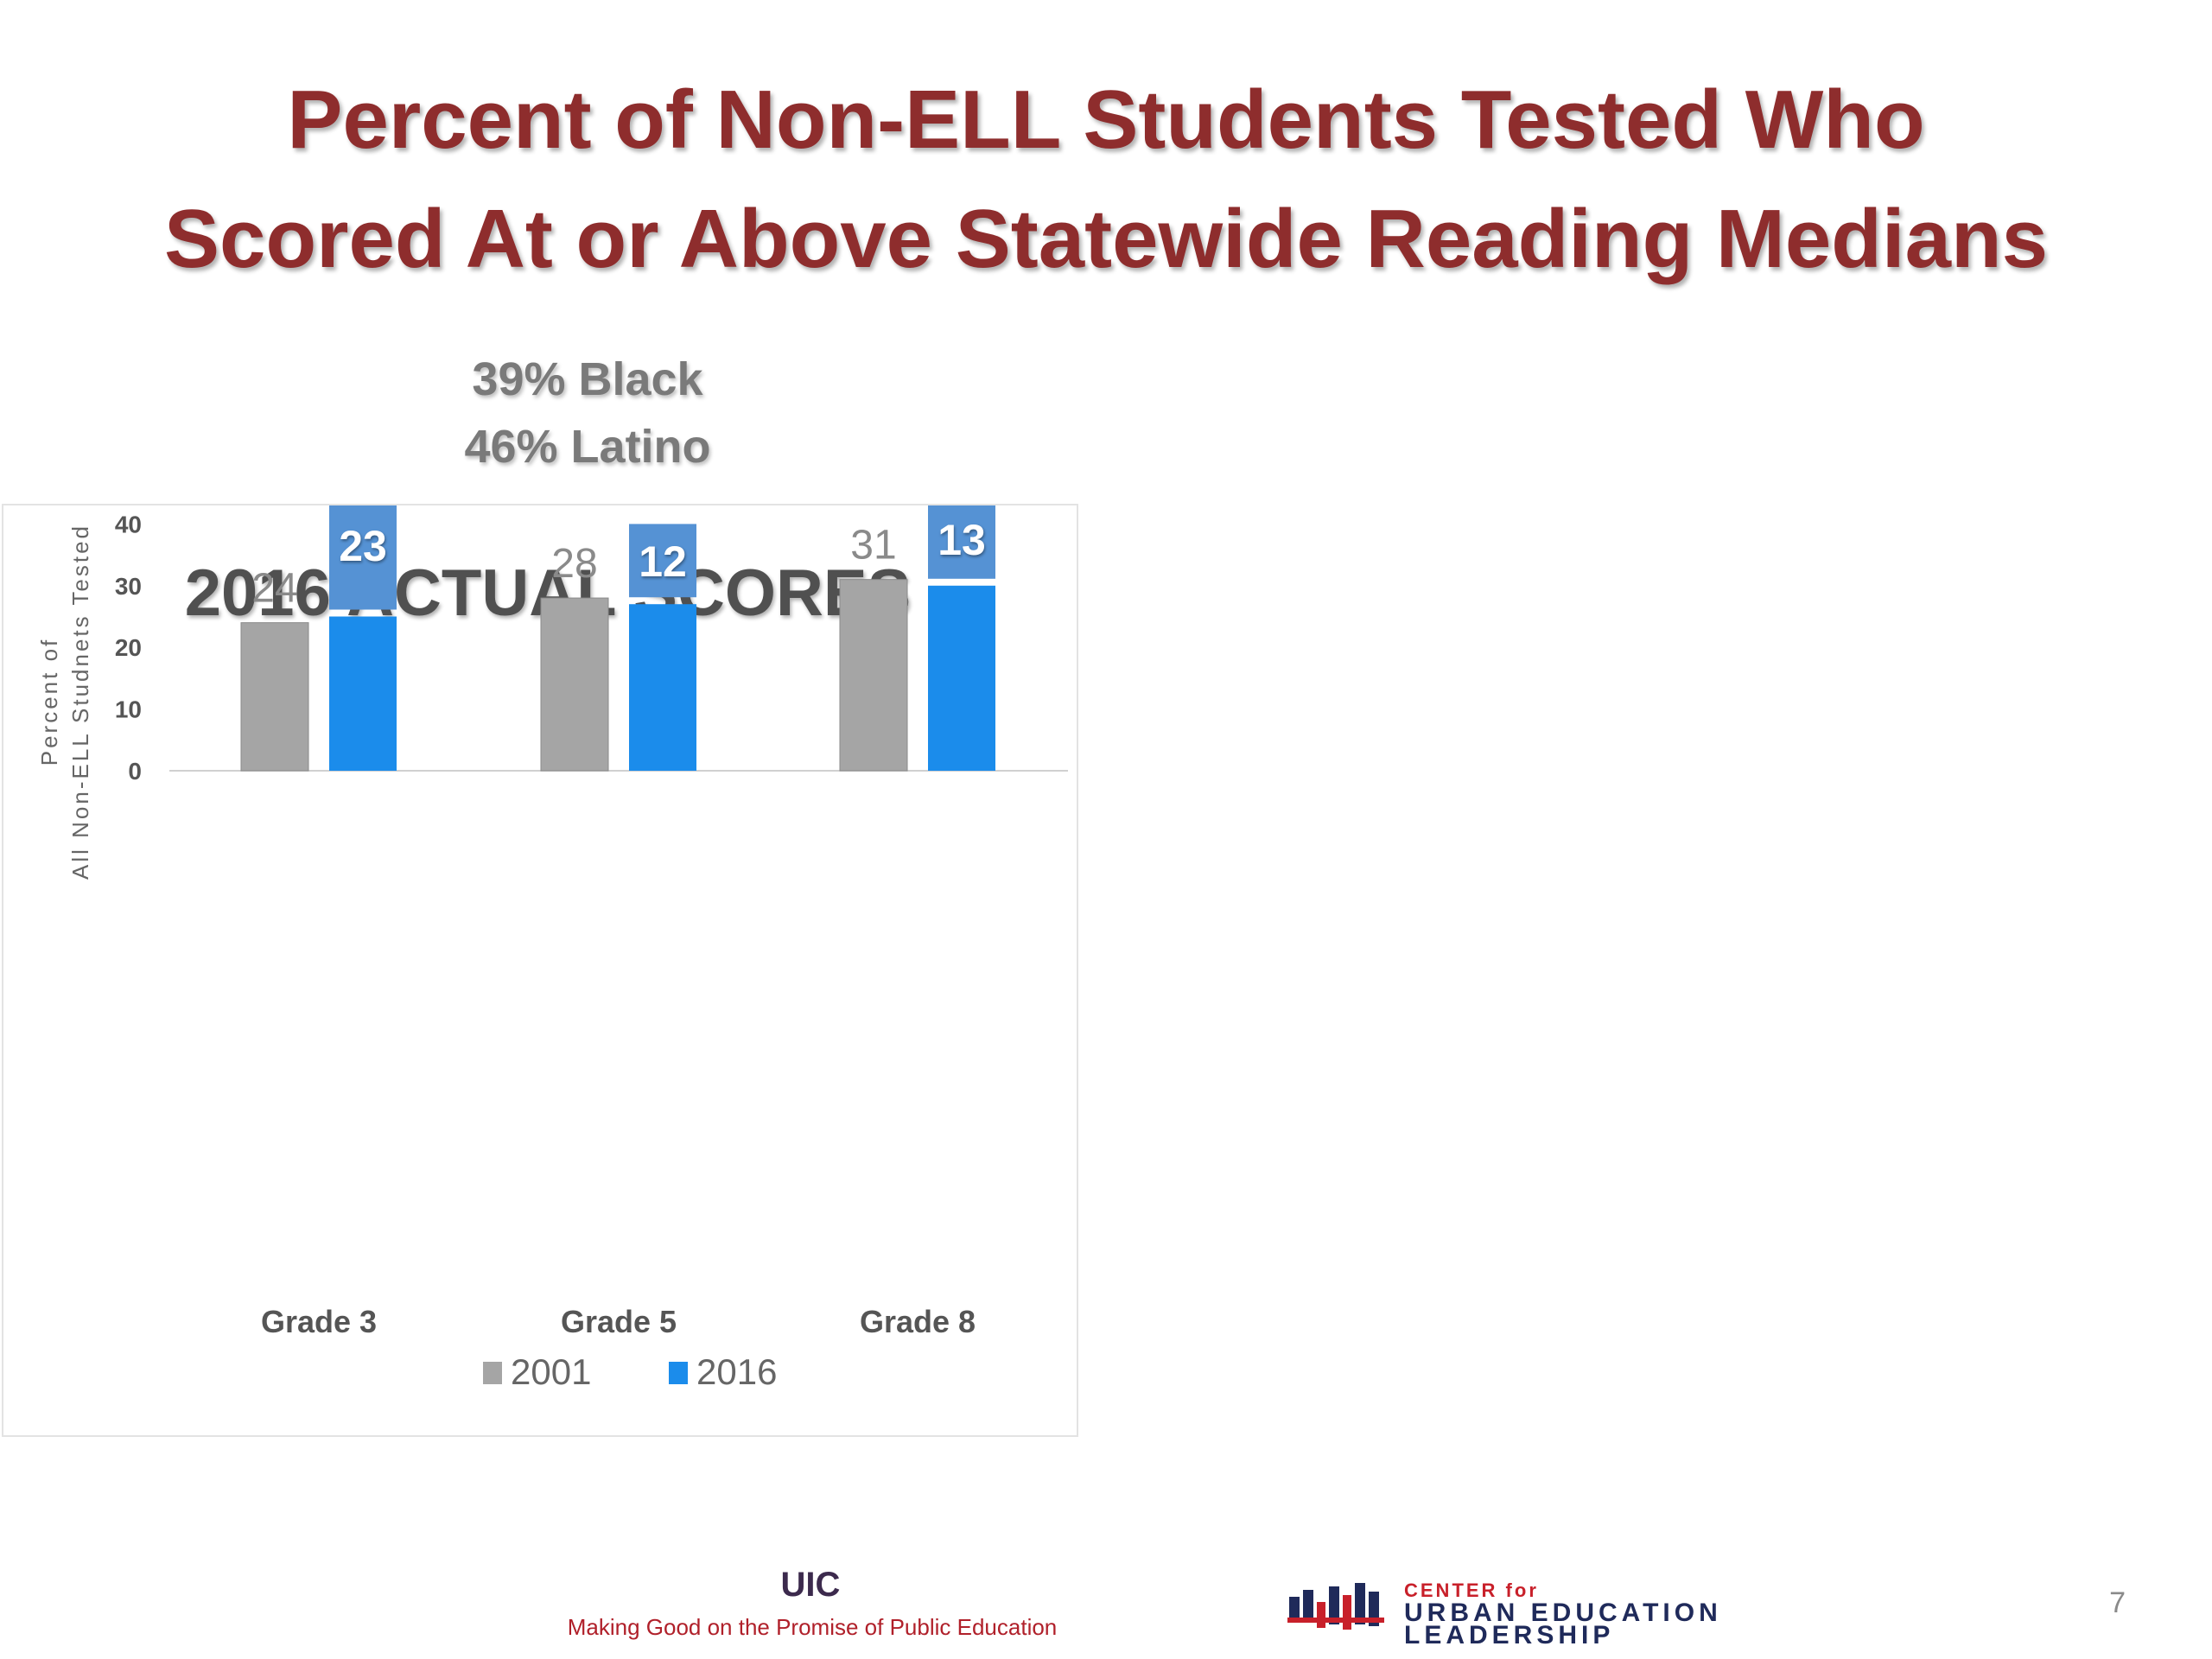 The image size is (2212, 1659). I want to click on x-category-label: Grade 3, so click(319, 1321).